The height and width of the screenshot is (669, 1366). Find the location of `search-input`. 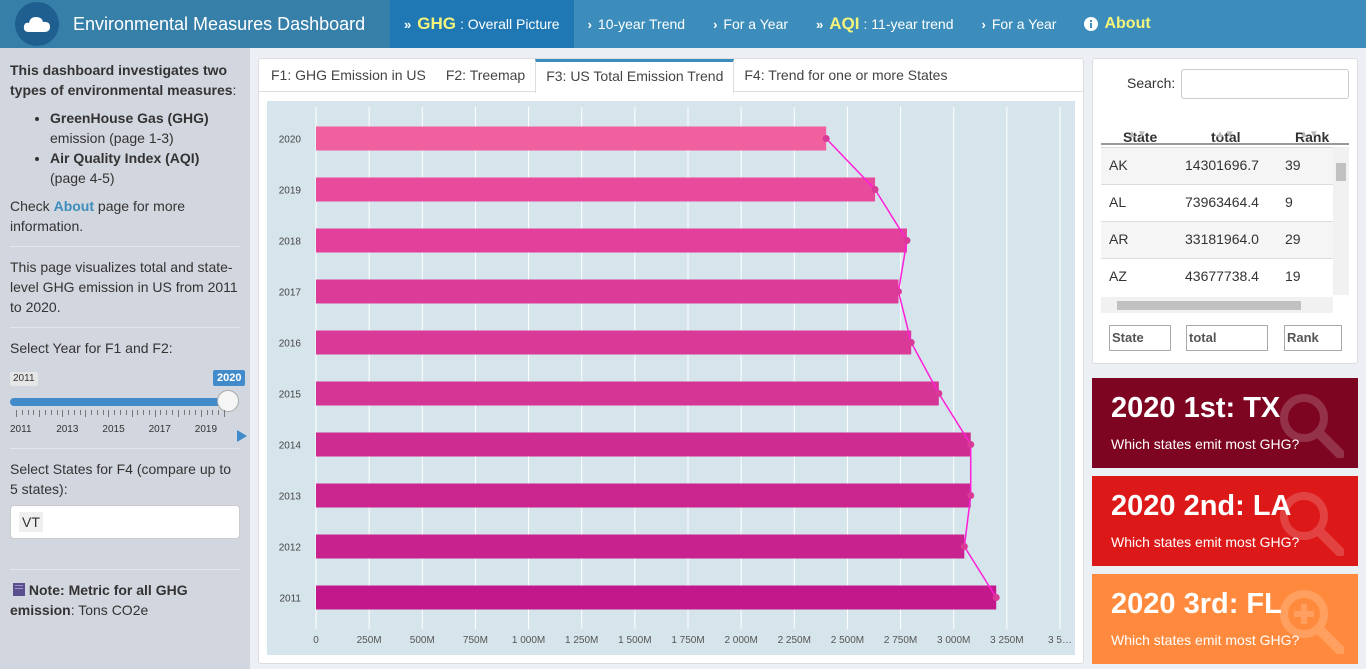

search-input is located at coordinates (1265, 84).